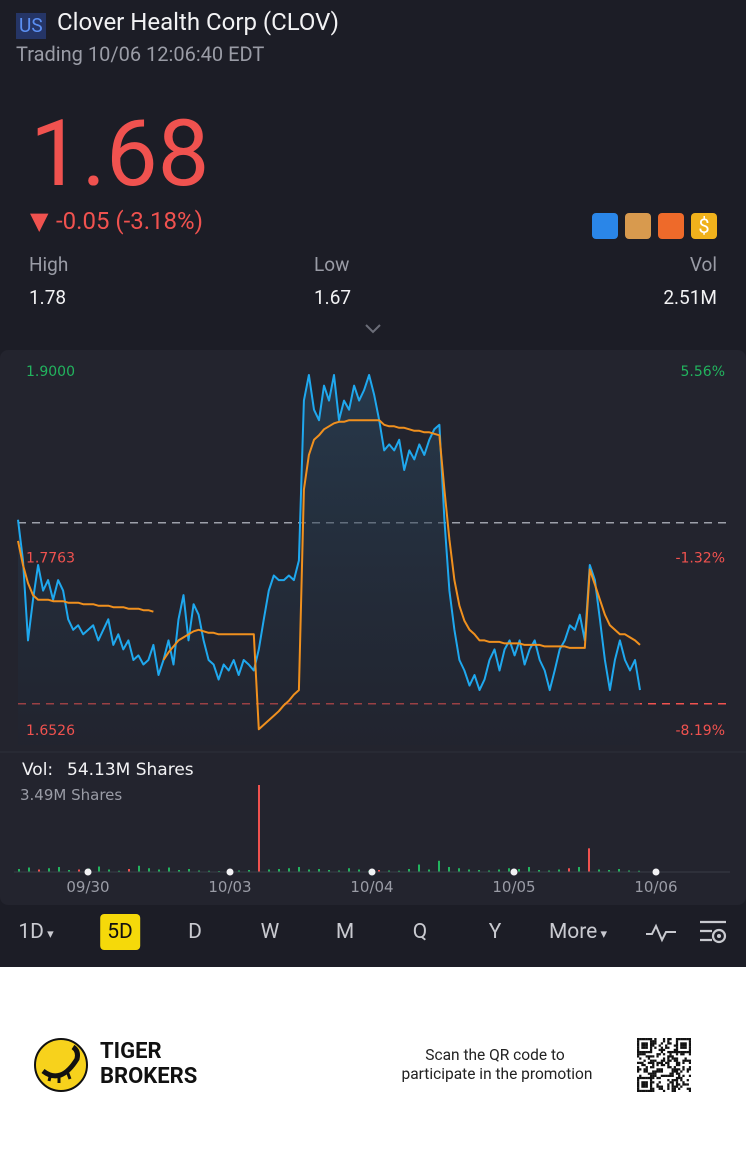 The image size is (746, 1163). Describe the element at coordinates (671, 226) in the screenshot. I see `icon-options` at that location.